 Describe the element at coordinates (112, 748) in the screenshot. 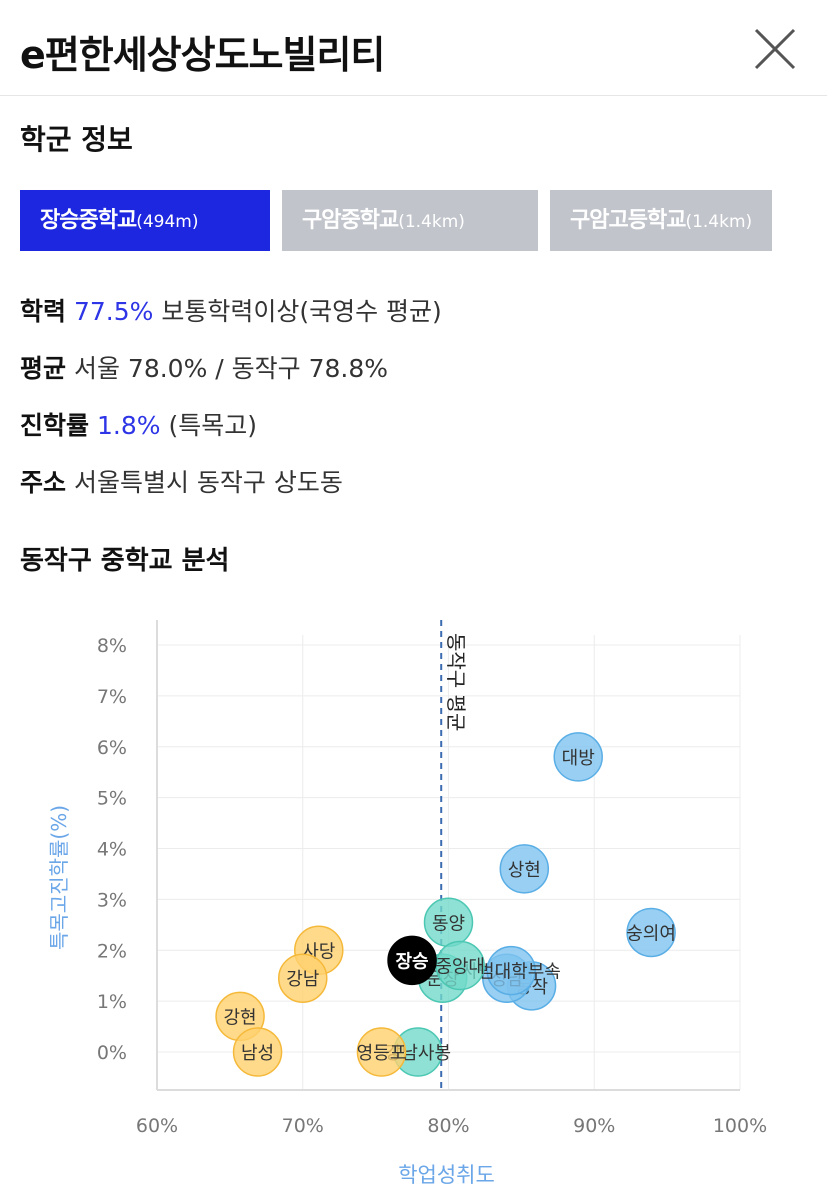

I see `y-tick-label: 6%` at that location.